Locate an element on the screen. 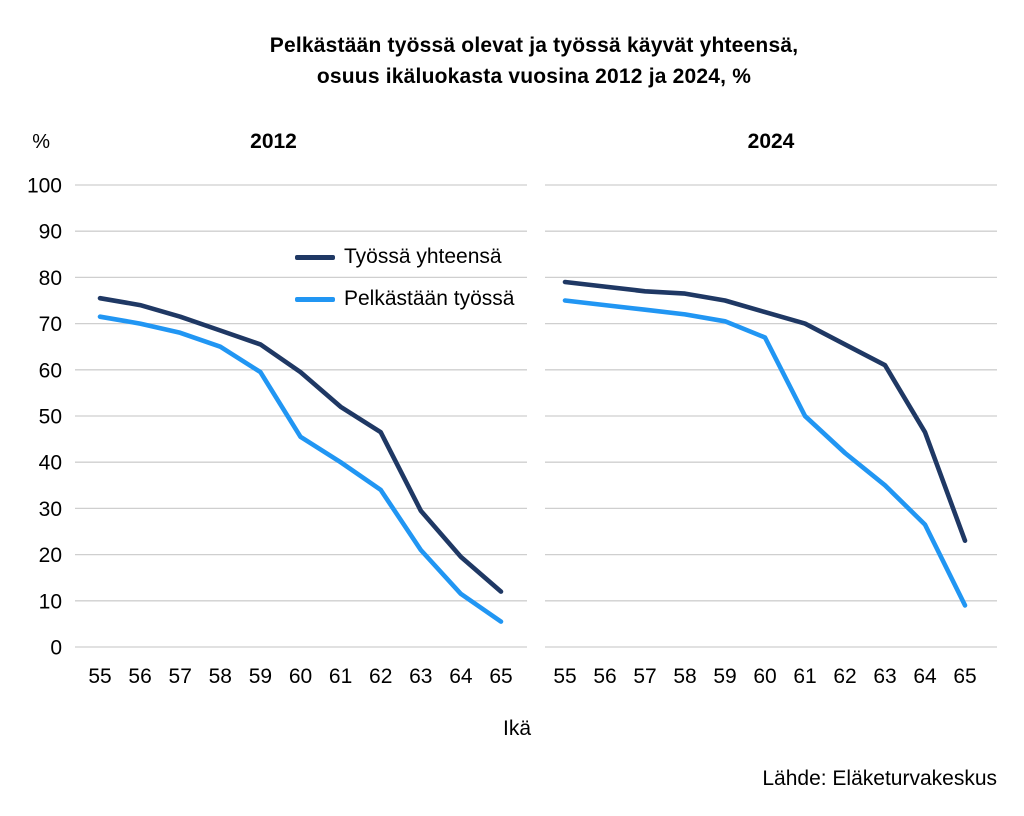  panel-label-2024: 2024 is located at coordinates (771, 141).